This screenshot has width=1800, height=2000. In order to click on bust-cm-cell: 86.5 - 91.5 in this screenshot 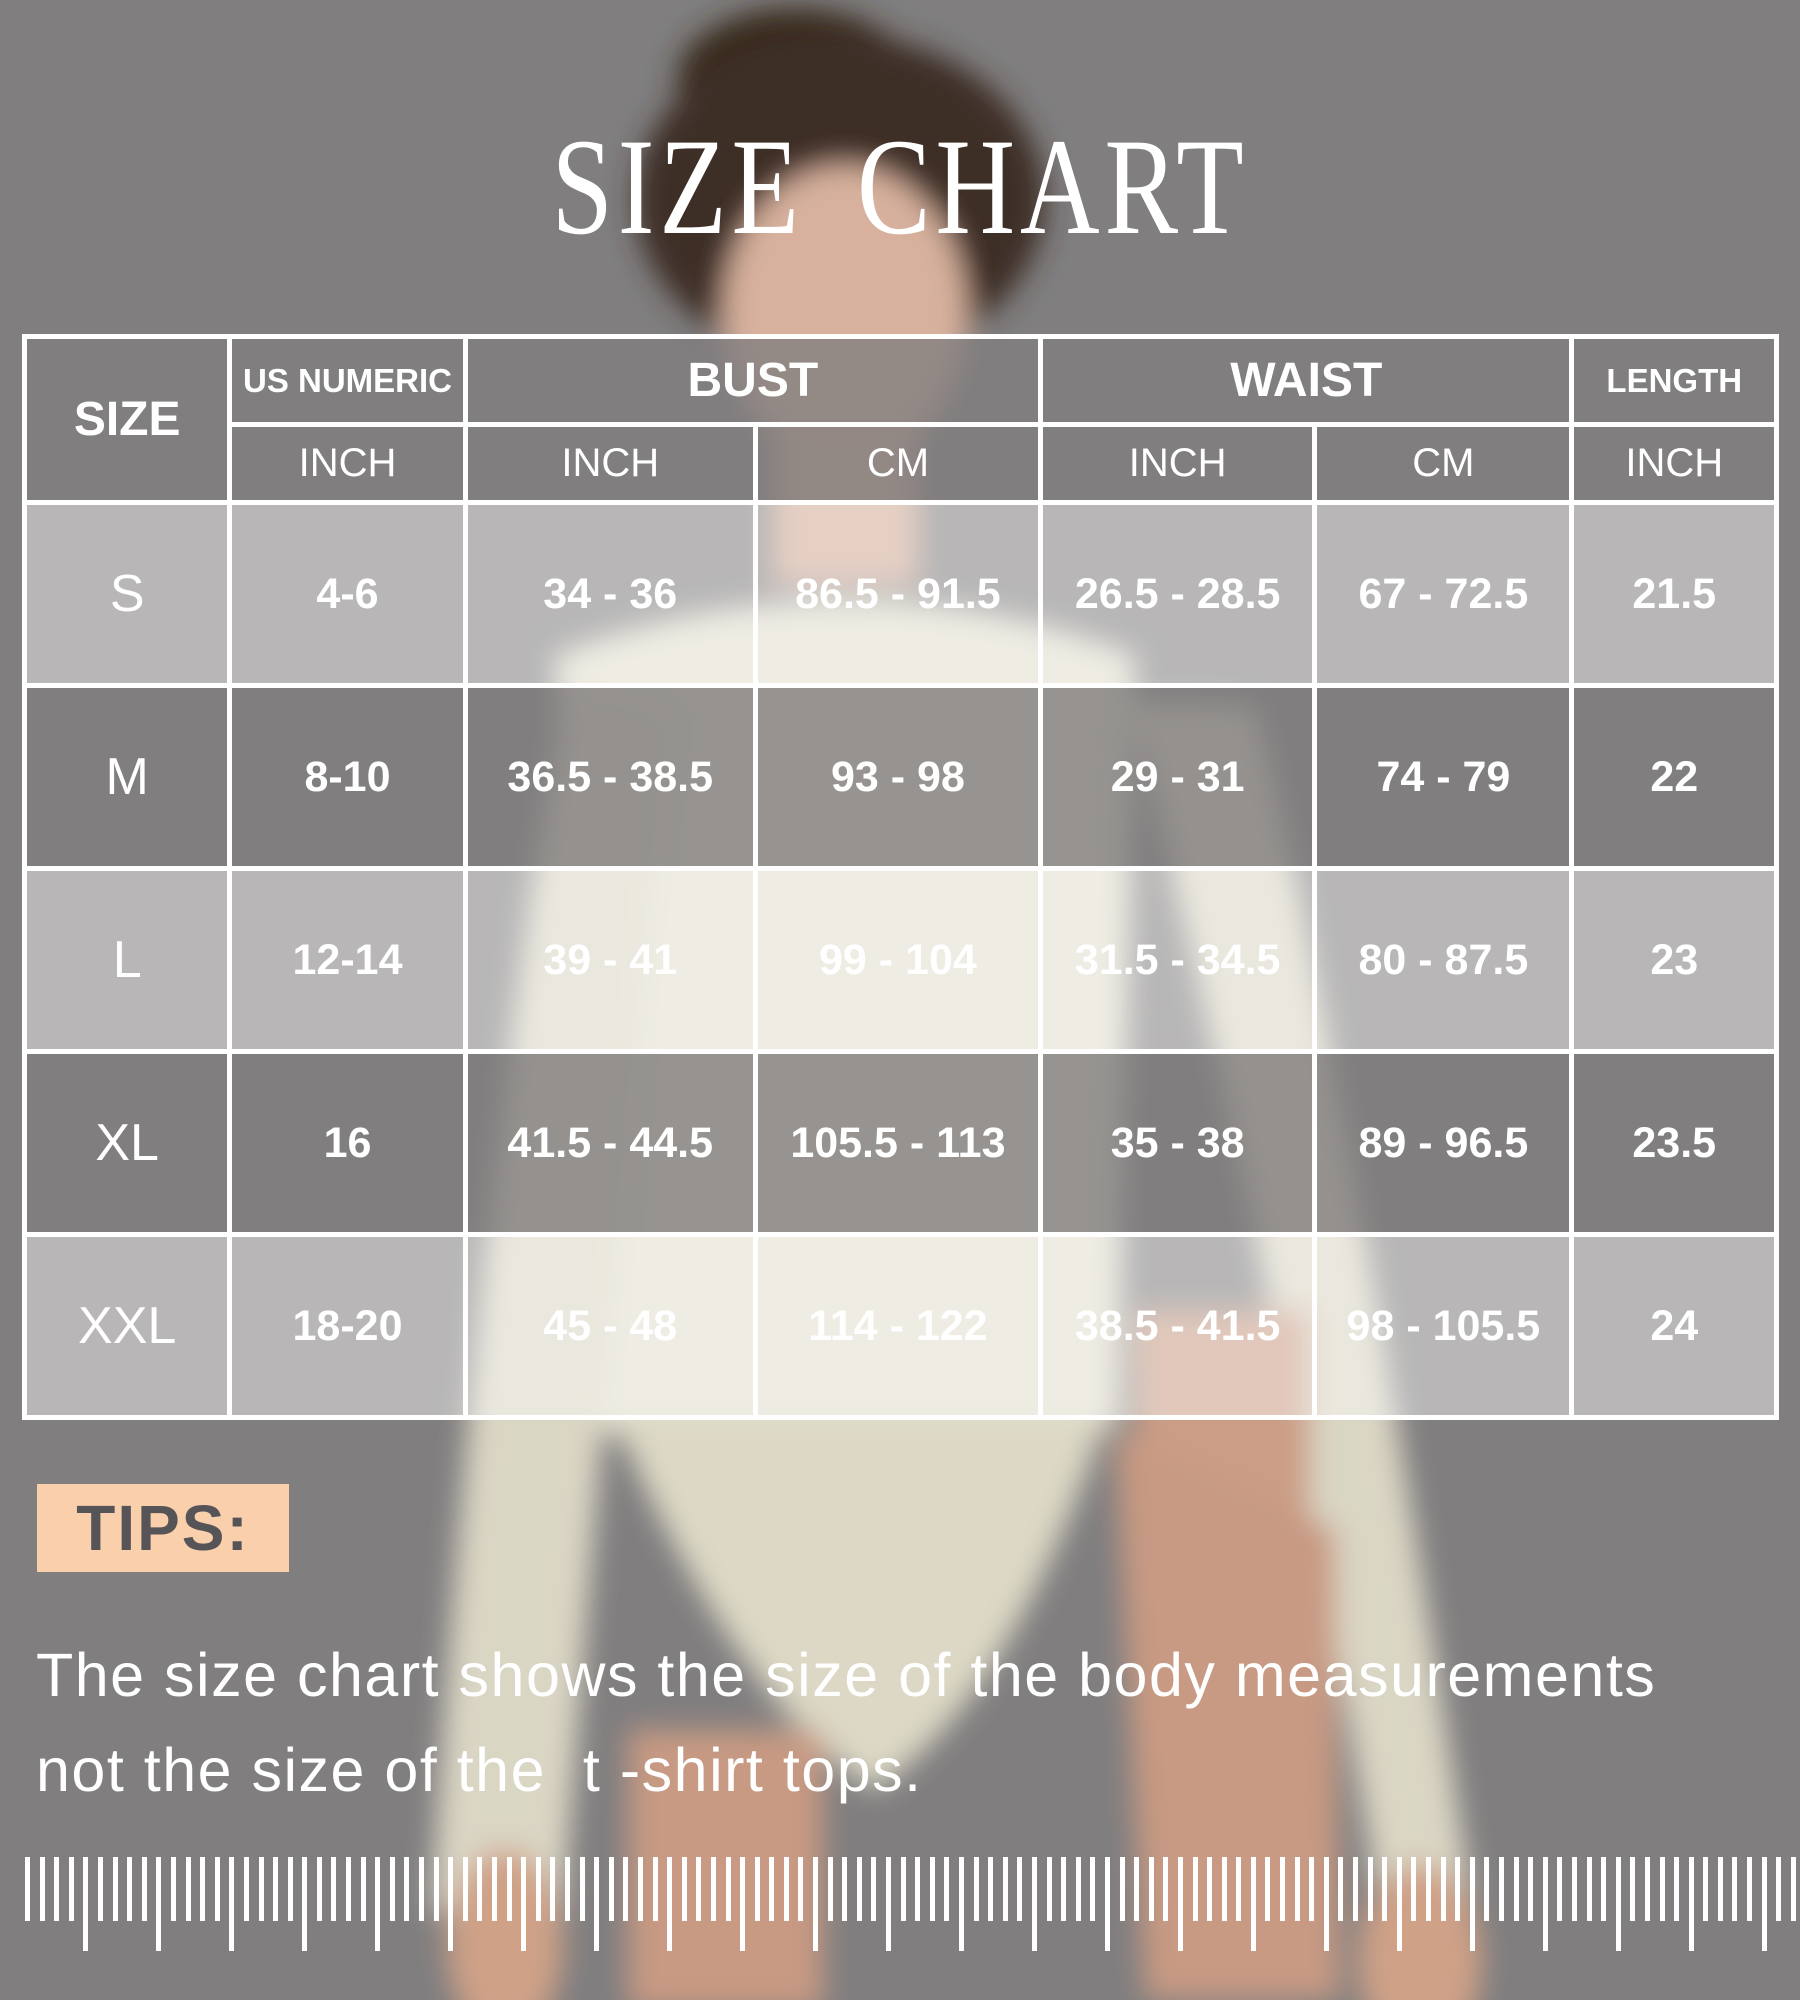, I will do `click(898, 594)`.